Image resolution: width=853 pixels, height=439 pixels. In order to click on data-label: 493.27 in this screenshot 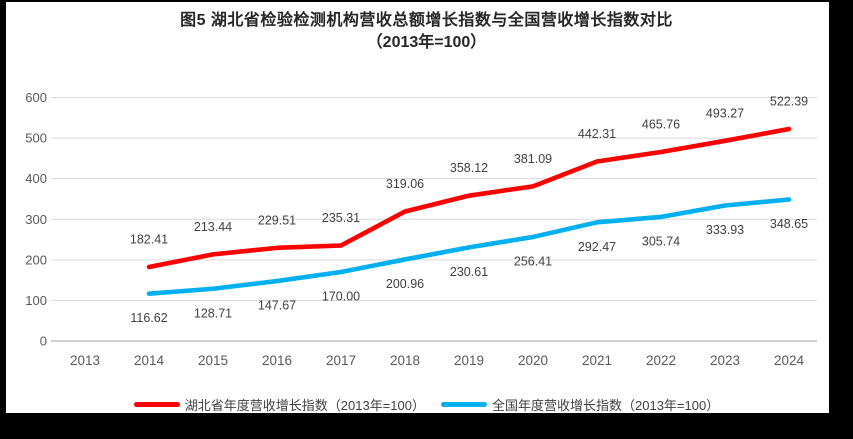, I will do `click(725, 113)`.